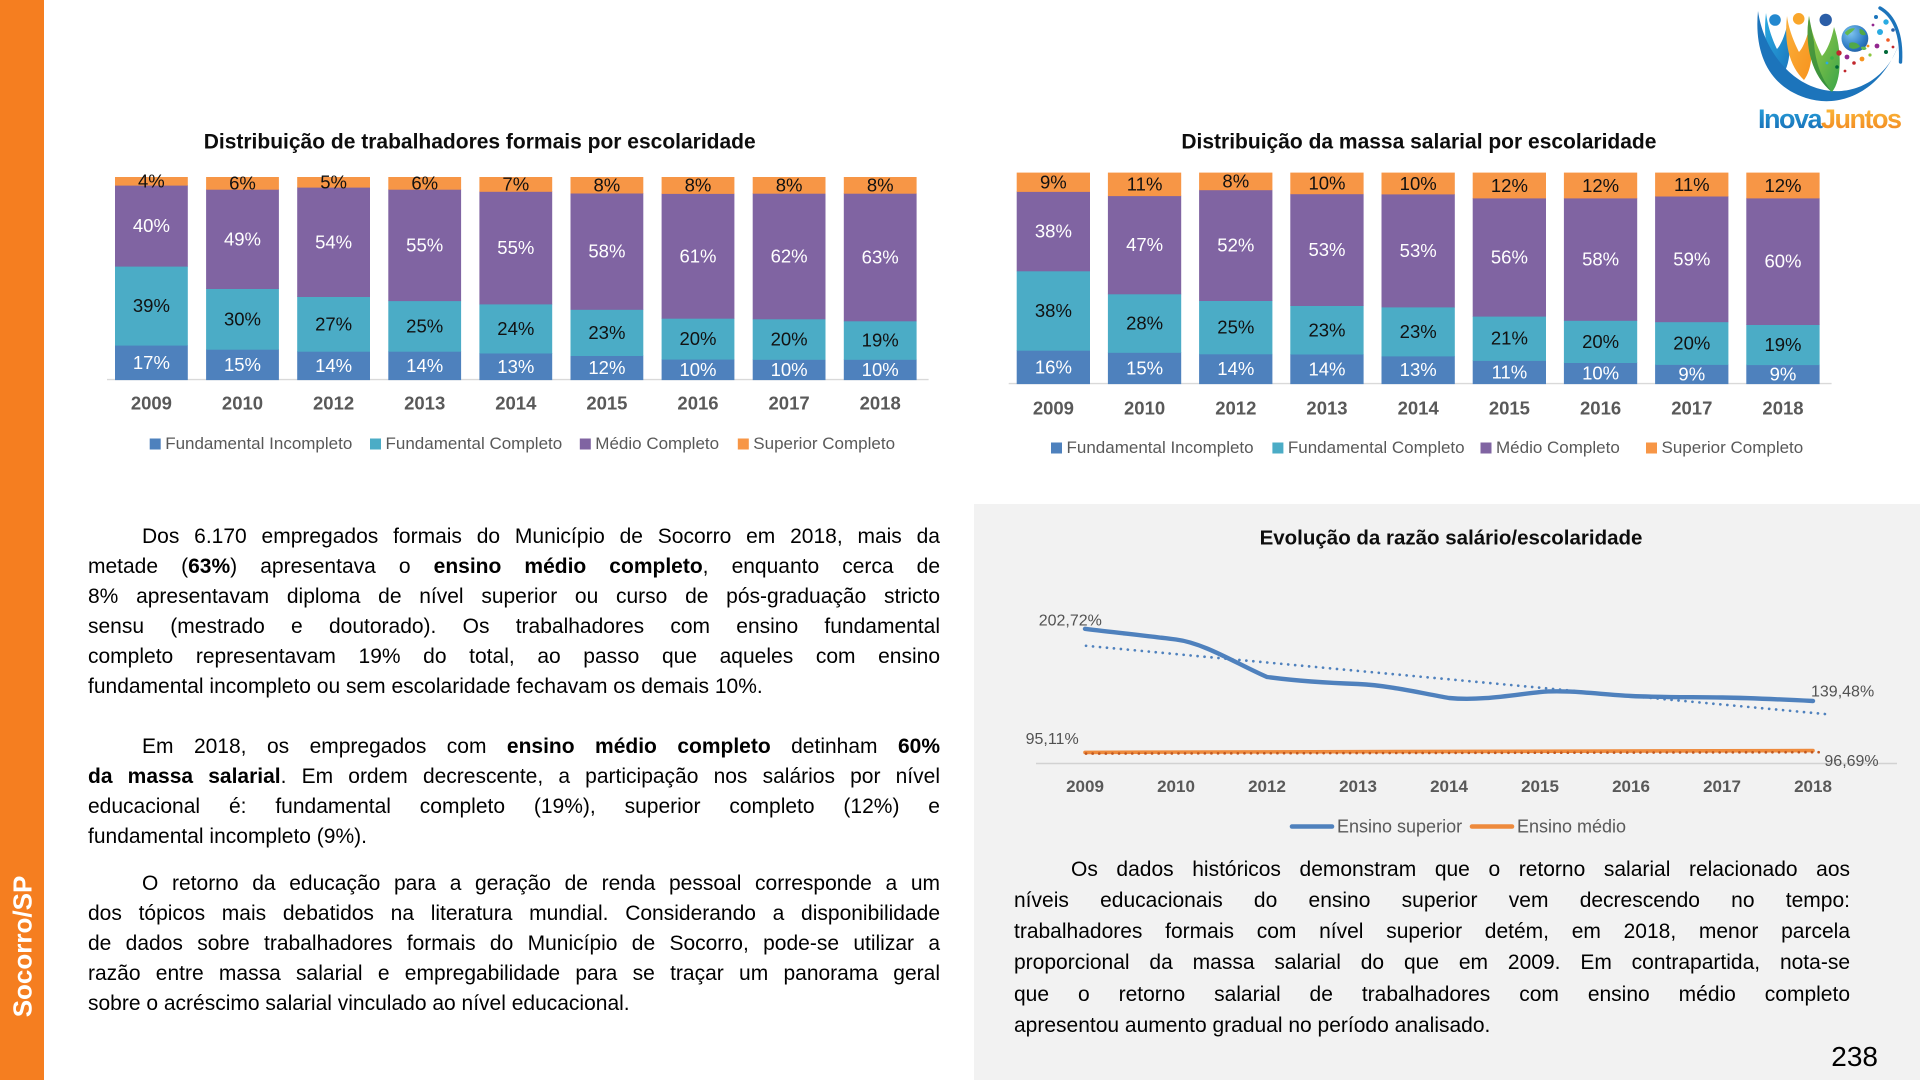  What do you see at coordinates (697, 255) in the screenshot?
I see `svg-text: 61%` at bounding box center [697, 255].